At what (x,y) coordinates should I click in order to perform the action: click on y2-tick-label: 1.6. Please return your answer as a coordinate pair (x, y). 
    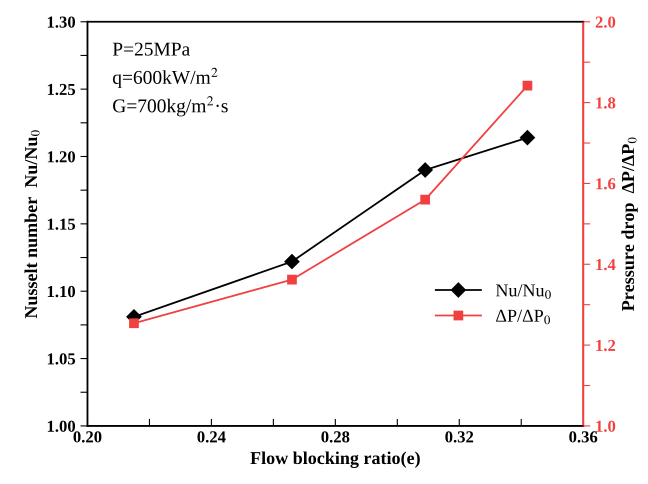
    Looking at the image, I should click on (606, 184).